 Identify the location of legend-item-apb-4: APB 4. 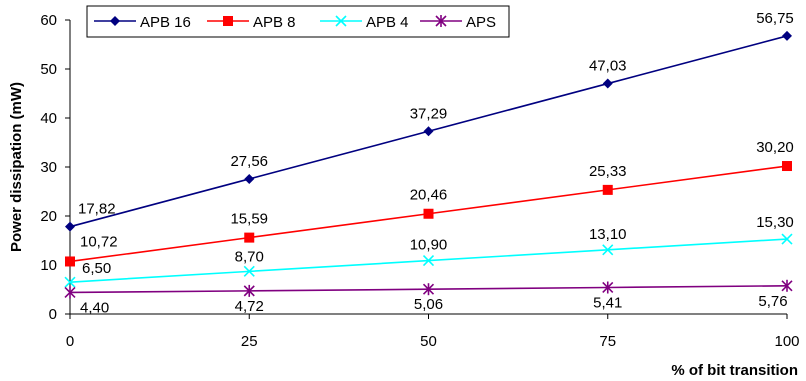
(364, 22).